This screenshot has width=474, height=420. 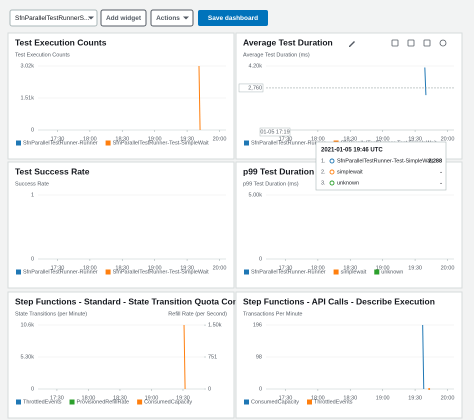 What do you see at coordinates (51, 314) in the screenshot?
I see `y-axis-label: State Transitions (per Minute)` at bounding box center [51, 314].